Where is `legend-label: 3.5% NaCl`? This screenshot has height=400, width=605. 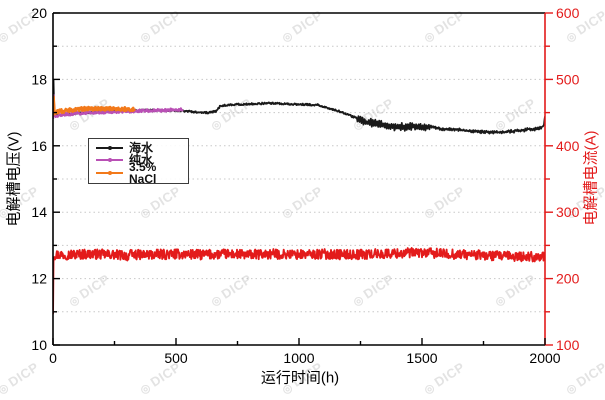
legend-label: 3.5% NaCl is located at coordinates (143, 173).